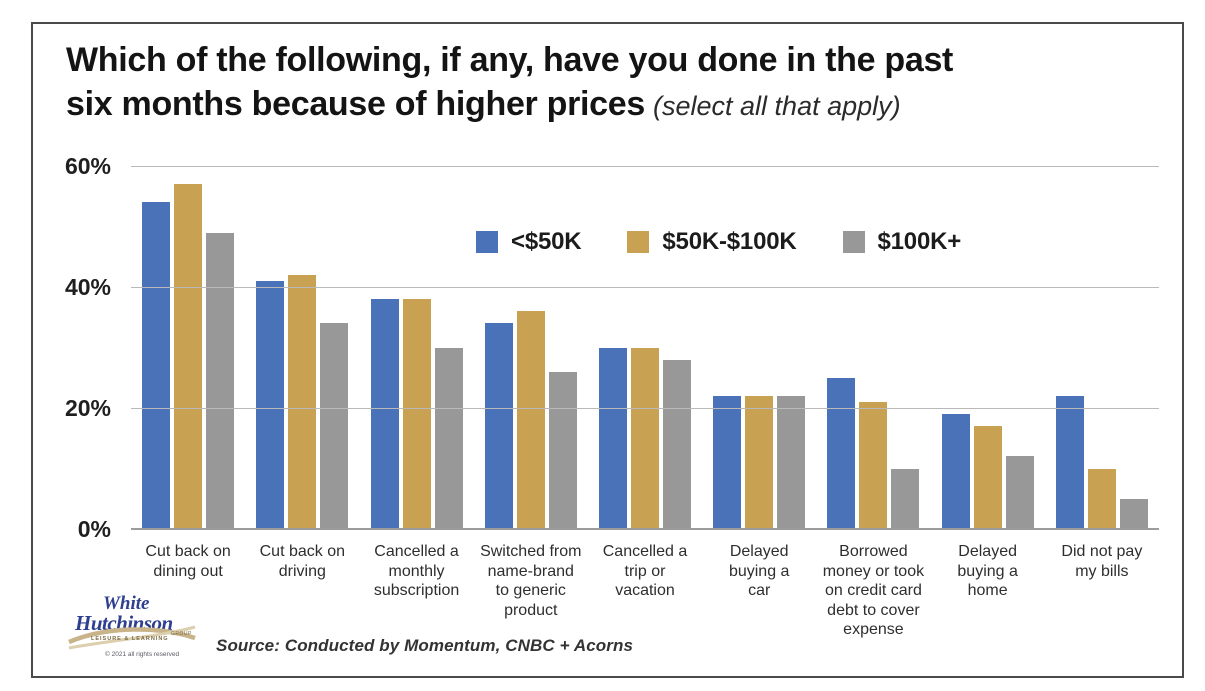 The image size is (1205, 691). Describe the element at coordinates (919, 241) in the screenshot. I see `legend-label: $100K+` at that location.